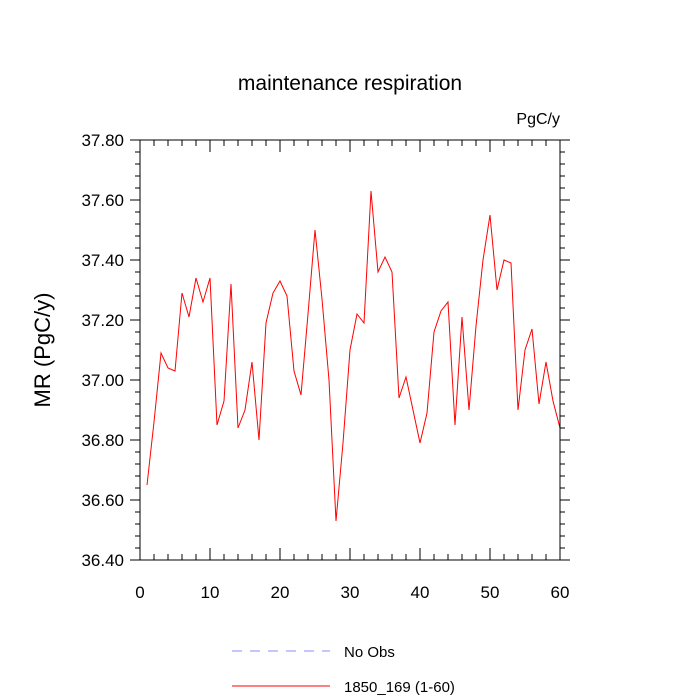  I want to click on x-tick-label: 10, so click(210, 592).